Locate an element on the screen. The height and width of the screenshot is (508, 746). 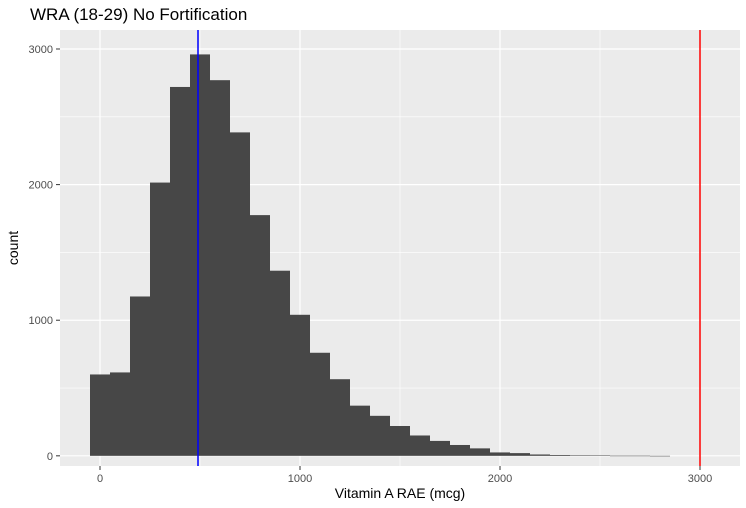
x-tick-label: 1000 is located at coordinates (300, 479).